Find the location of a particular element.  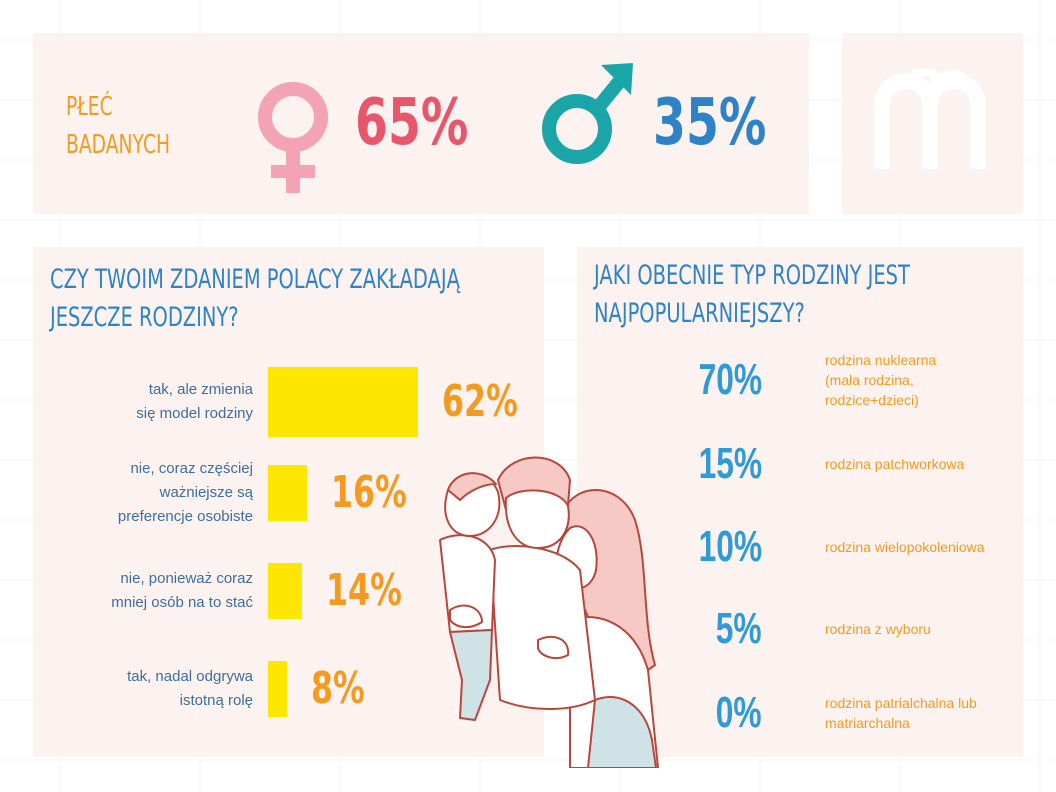

brand-logo-icon is located at coordinates (930, 119).